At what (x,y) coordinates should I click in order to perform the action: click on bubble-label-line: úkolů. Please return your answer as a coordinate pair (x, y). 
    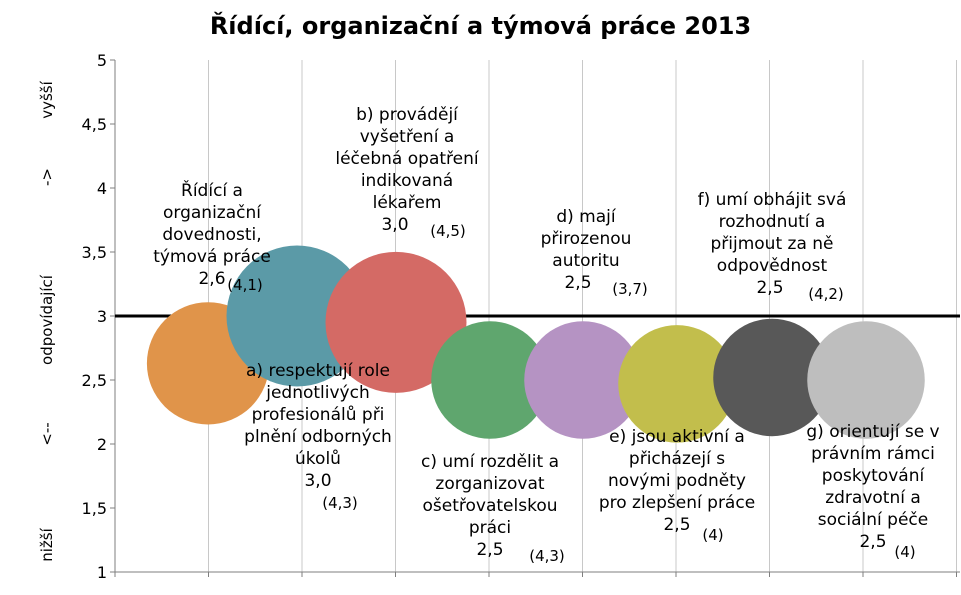
    Looking at the image, I should click on (318, 459).